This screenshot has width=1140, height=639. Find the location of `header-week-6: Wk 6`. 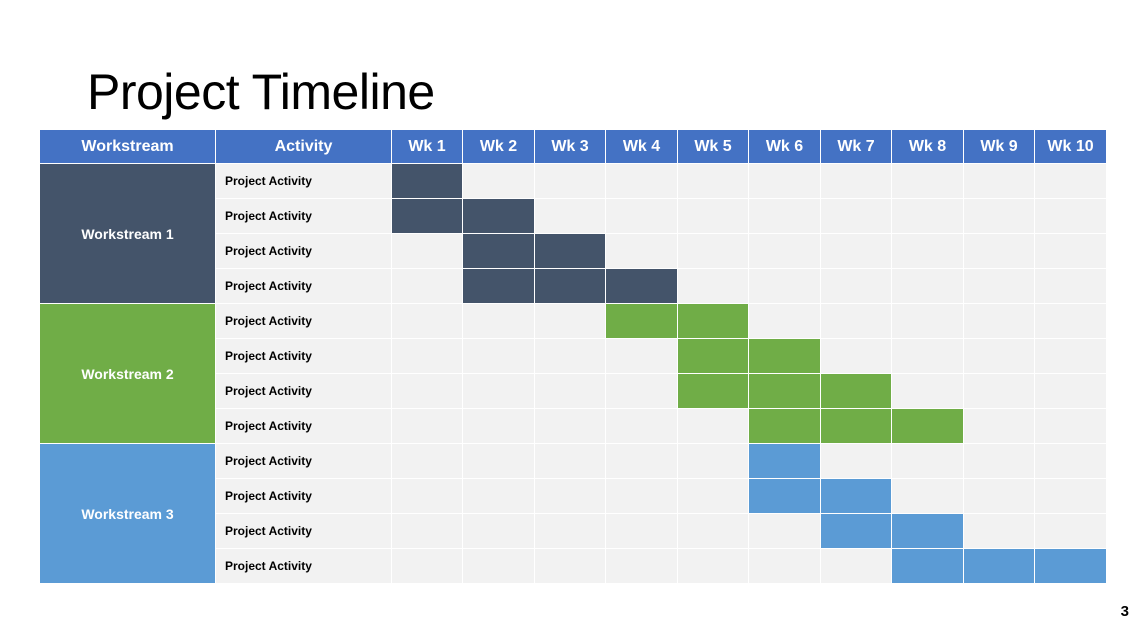

header-week-6: Wk 6 is located at coordinates (784, 146).